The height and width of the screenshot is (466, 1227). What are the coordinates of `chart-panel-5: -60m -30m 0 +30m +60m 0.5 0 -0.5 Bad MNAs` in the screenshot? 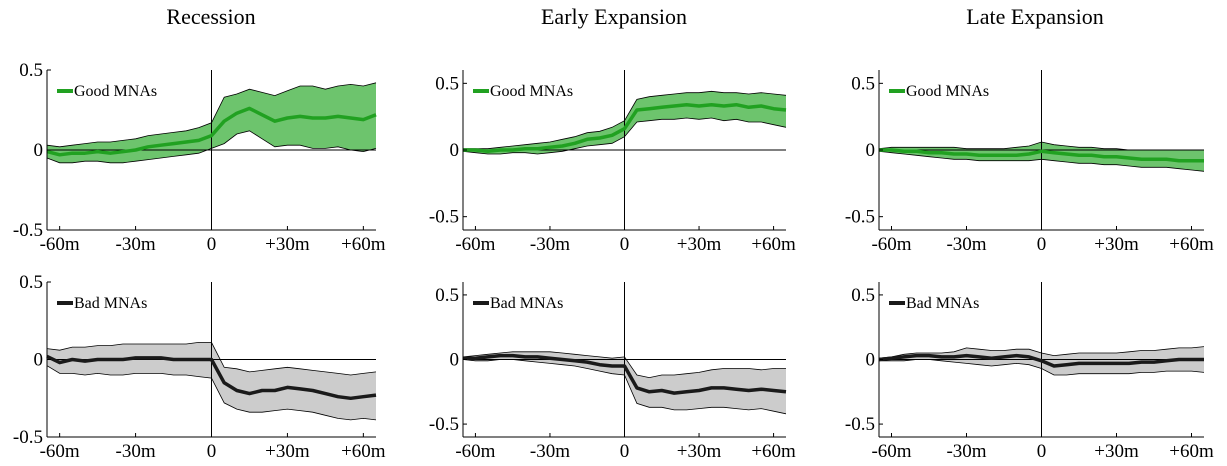 It's located at (612, 372).